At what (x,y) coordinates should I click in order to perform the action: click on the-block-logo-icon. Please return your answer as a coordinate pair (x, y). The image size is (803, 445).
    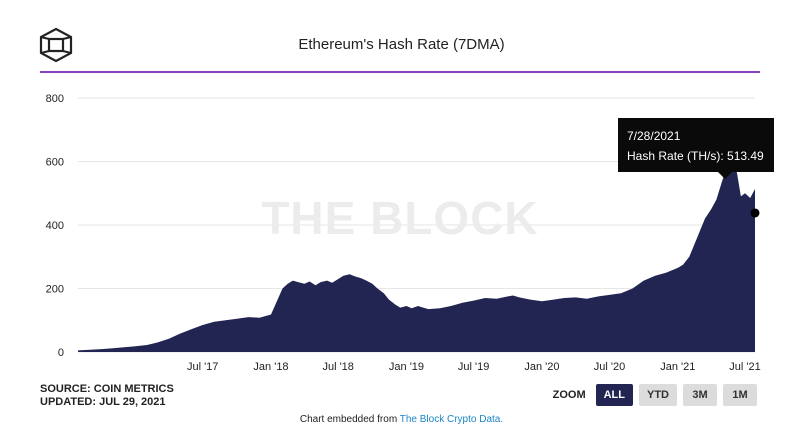
    Looking at the image, I should click on (56, 45).